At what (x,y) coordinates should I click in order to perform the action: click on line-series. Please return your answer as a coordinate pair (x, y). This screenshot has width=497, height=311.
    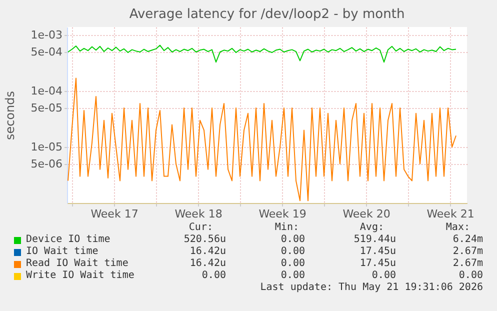
    Looking at the image, I should click on (262, 53).